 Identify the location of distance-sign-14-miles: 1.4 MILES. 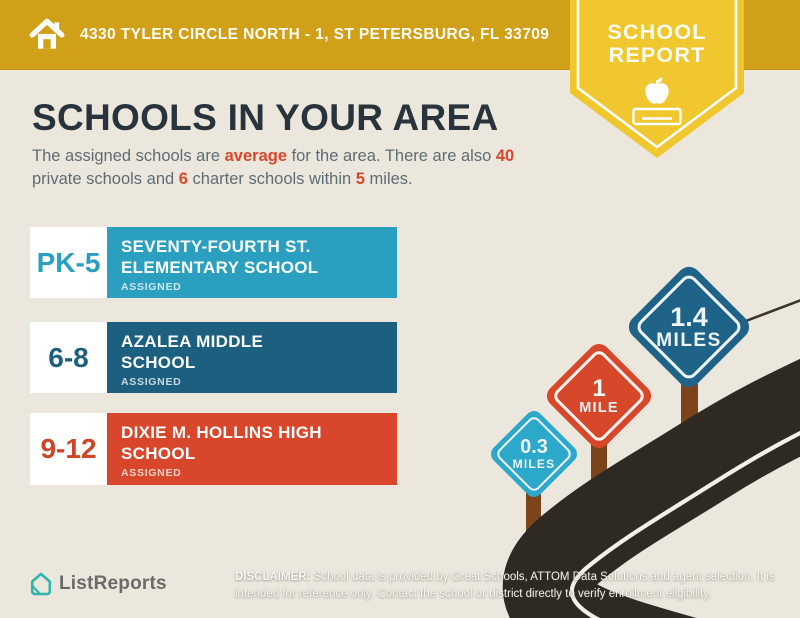
(689, 327).